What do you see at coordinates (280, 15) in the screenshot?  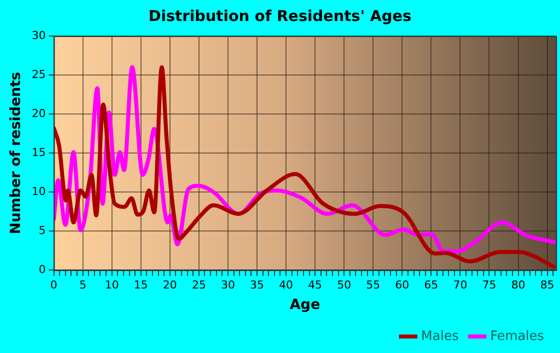 I see `chart-title: Distribution of Residents' Ages` at bounding box center [280, 15].